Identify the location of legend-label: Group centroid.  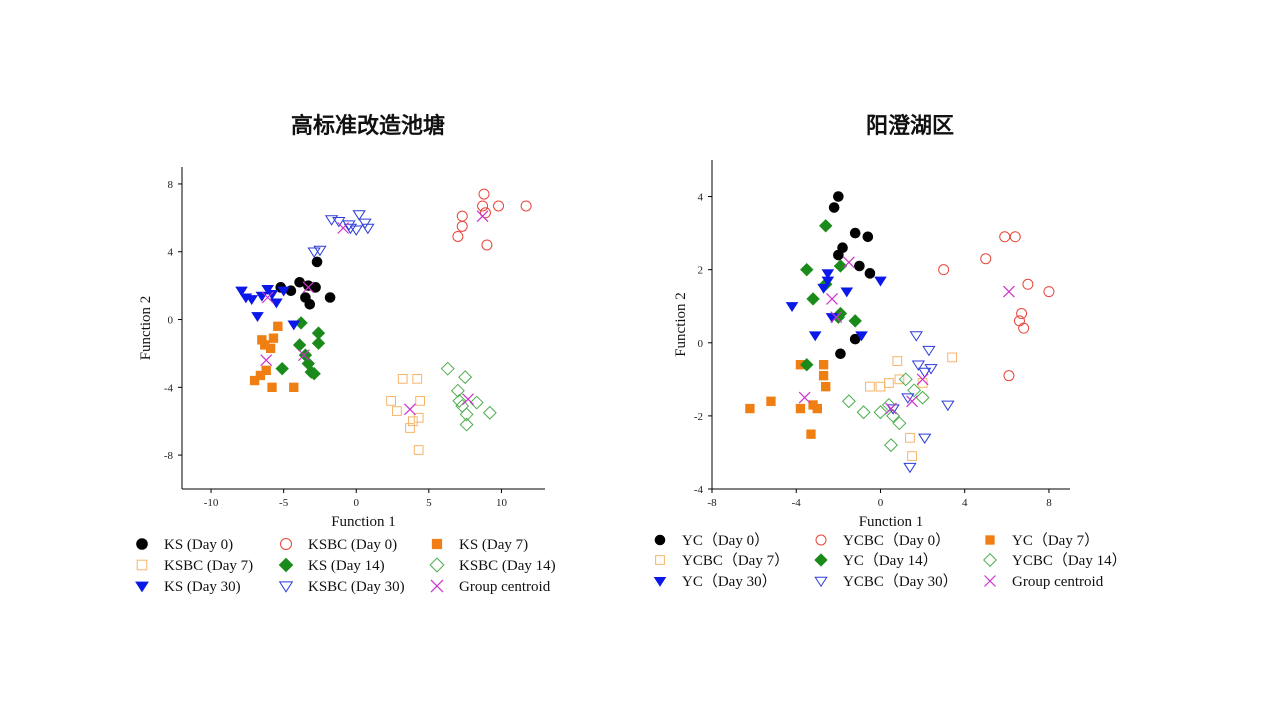
(505, 587).